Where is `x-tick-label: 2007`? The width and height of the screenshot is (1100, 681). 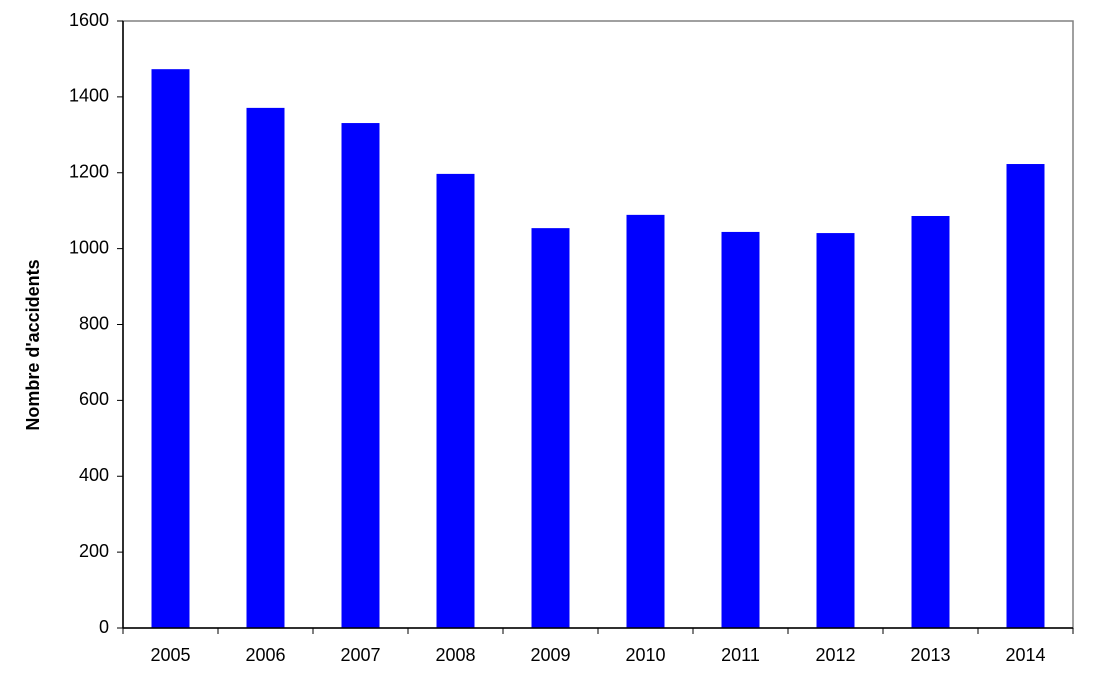 x-tick-label: 2007 is located at coordinates (360, 655).